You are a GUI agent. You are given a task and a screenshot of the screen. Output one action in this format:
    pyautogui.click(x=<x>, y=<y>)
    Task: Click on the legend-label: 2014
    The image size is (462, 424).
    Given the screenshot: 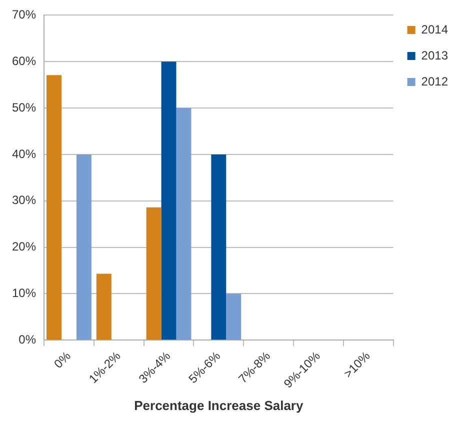 What is the action you would take?
    pyautogui.click(x=434, y=29)
    